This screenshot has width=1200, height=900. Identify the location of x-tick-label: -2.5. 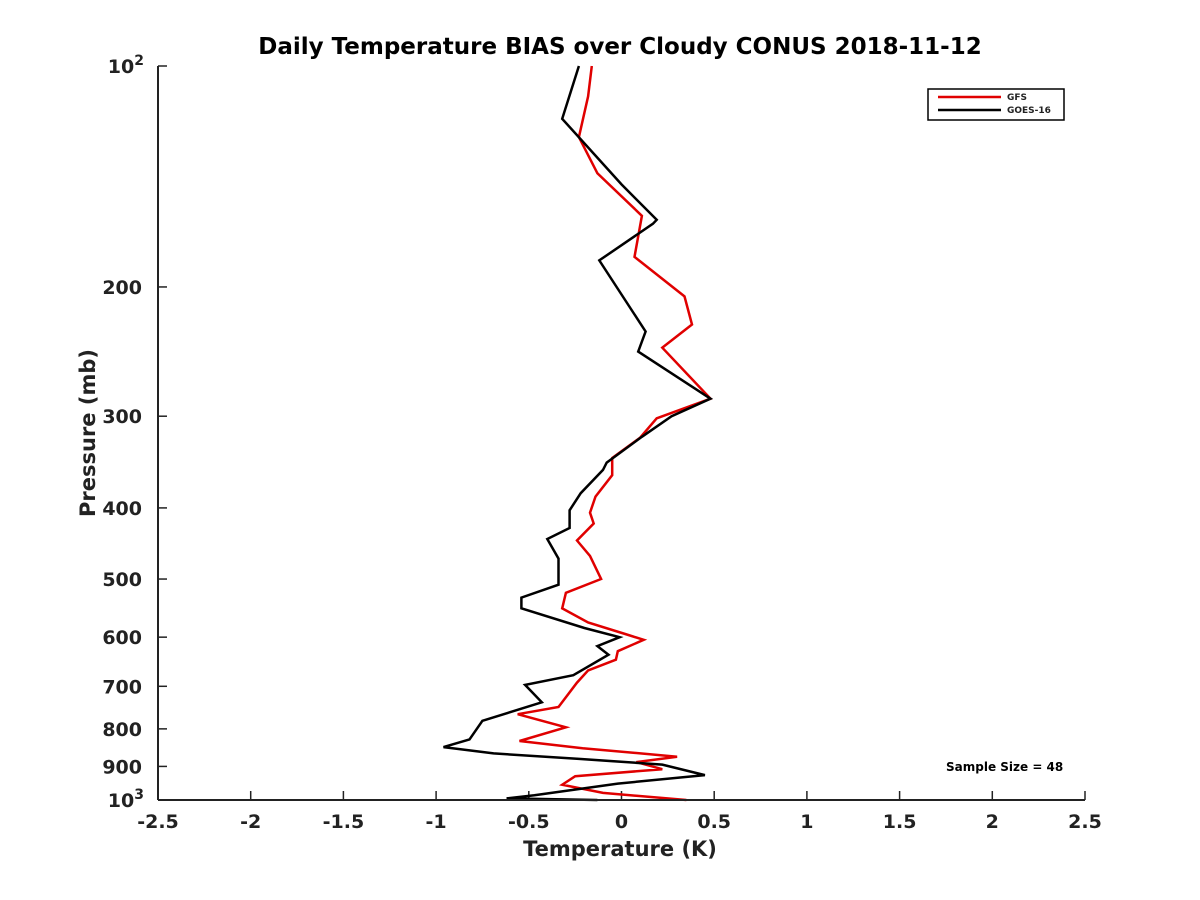
(158, 822).